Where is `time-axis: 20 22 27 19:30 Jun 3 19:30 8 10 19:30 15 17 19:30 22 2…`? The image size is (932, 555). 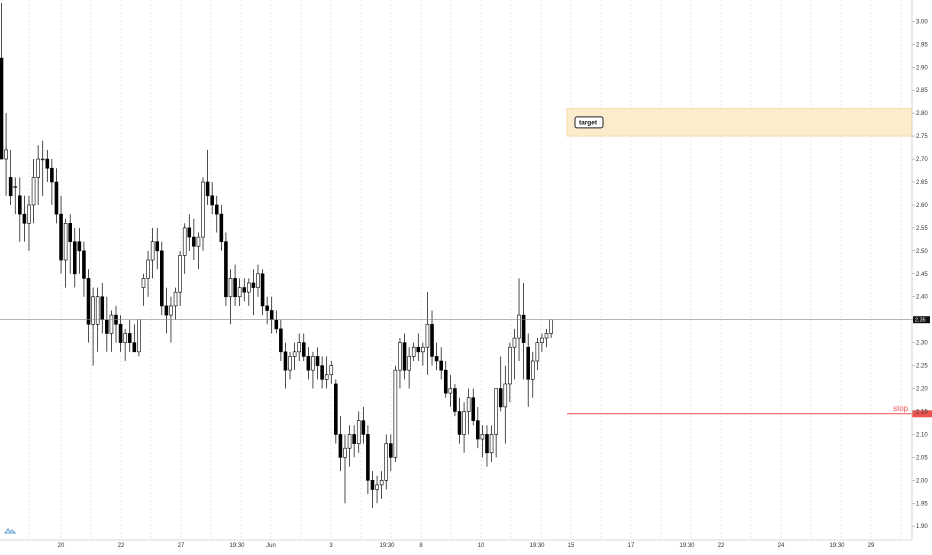 time-axis: 20 22 27 19:30 Jun 3 19:30 8 10 19:30 15 17 19:30 22 2… is located at coordinates (456, 544).